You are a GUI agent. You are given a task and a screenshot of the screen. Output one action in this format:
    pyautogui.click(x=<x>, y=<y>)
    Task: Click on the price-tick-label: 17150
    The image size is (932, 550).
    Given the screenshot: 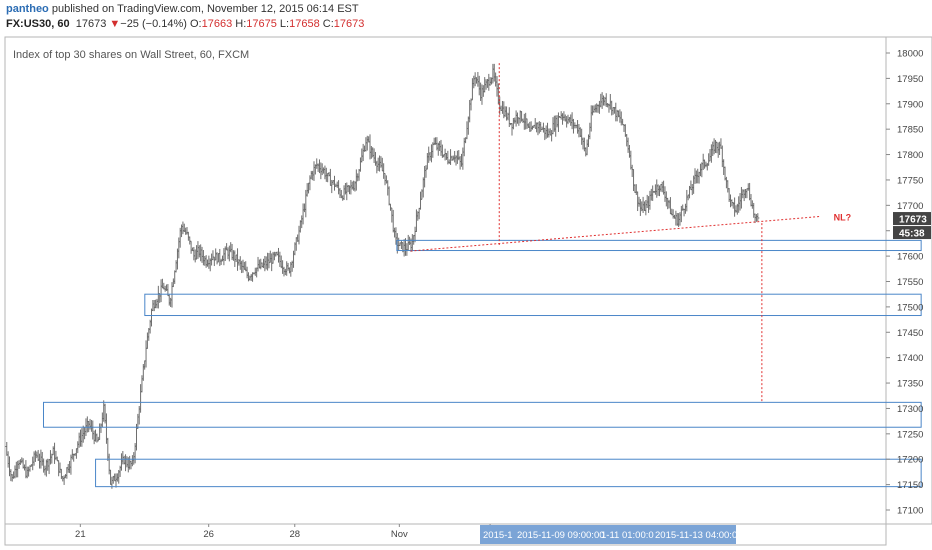 What is the action you would take?
    pyautogui.click(x=910, y=485)
    